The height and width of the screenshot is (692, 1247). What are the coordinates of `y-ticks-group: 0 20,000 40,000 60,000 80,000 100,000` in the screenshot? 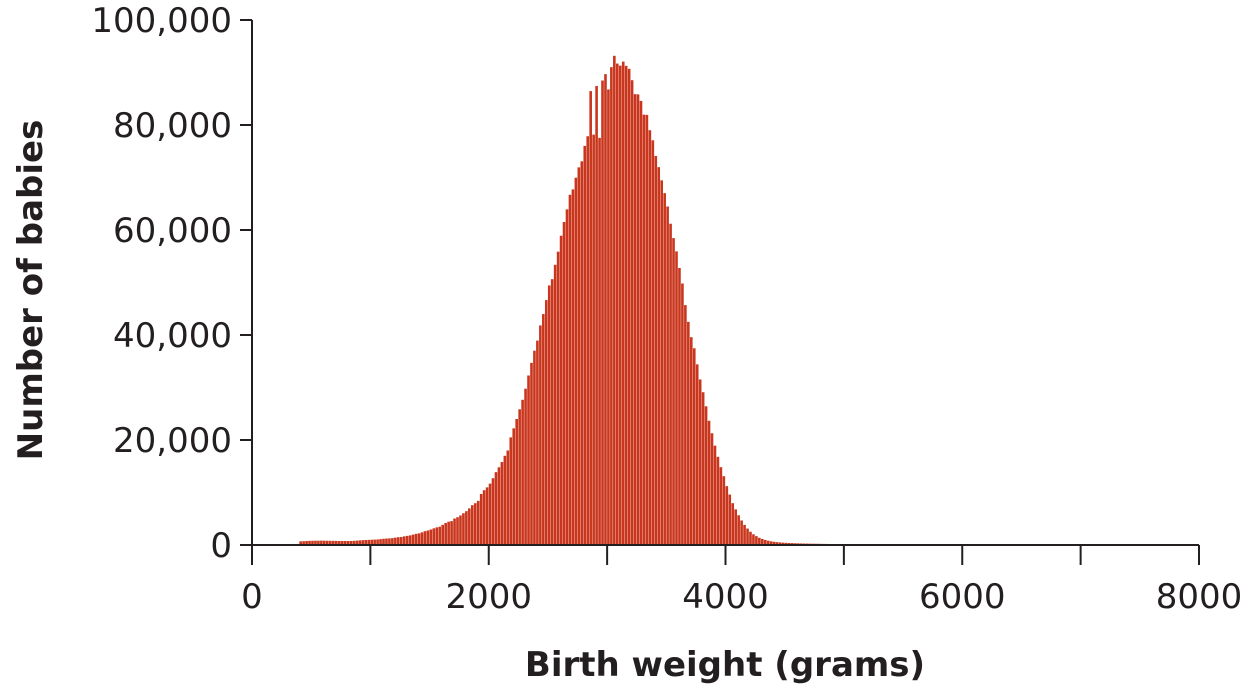 It's located at (171, 283).